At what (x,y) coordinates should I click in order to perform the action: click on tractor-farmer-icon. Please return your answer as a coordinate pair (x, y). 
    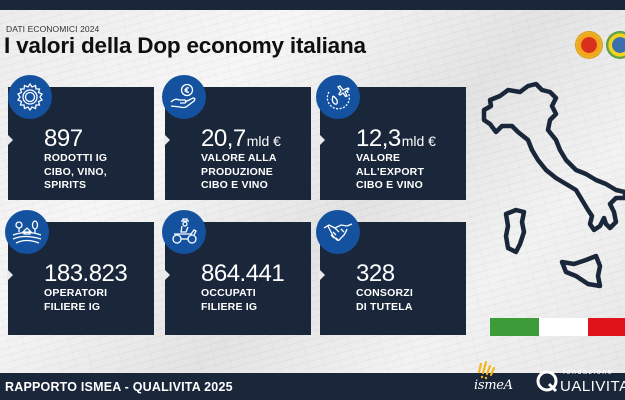
    Looking at the image, I should click on (184, 232).